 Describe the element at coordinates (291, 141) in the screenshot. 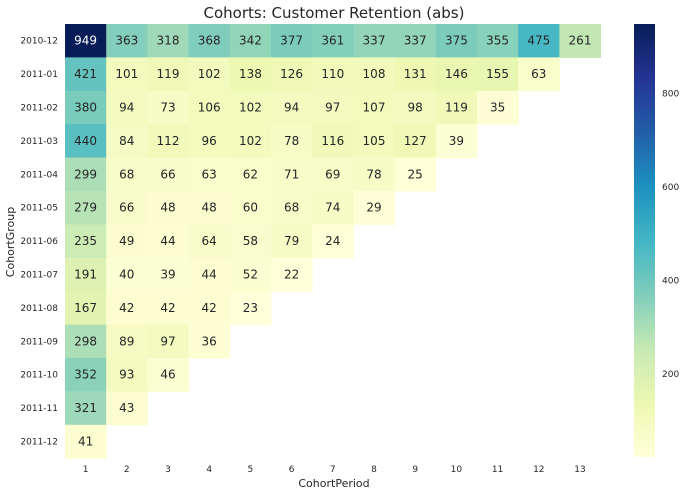

I see `cell-value-label: 78` at that location.